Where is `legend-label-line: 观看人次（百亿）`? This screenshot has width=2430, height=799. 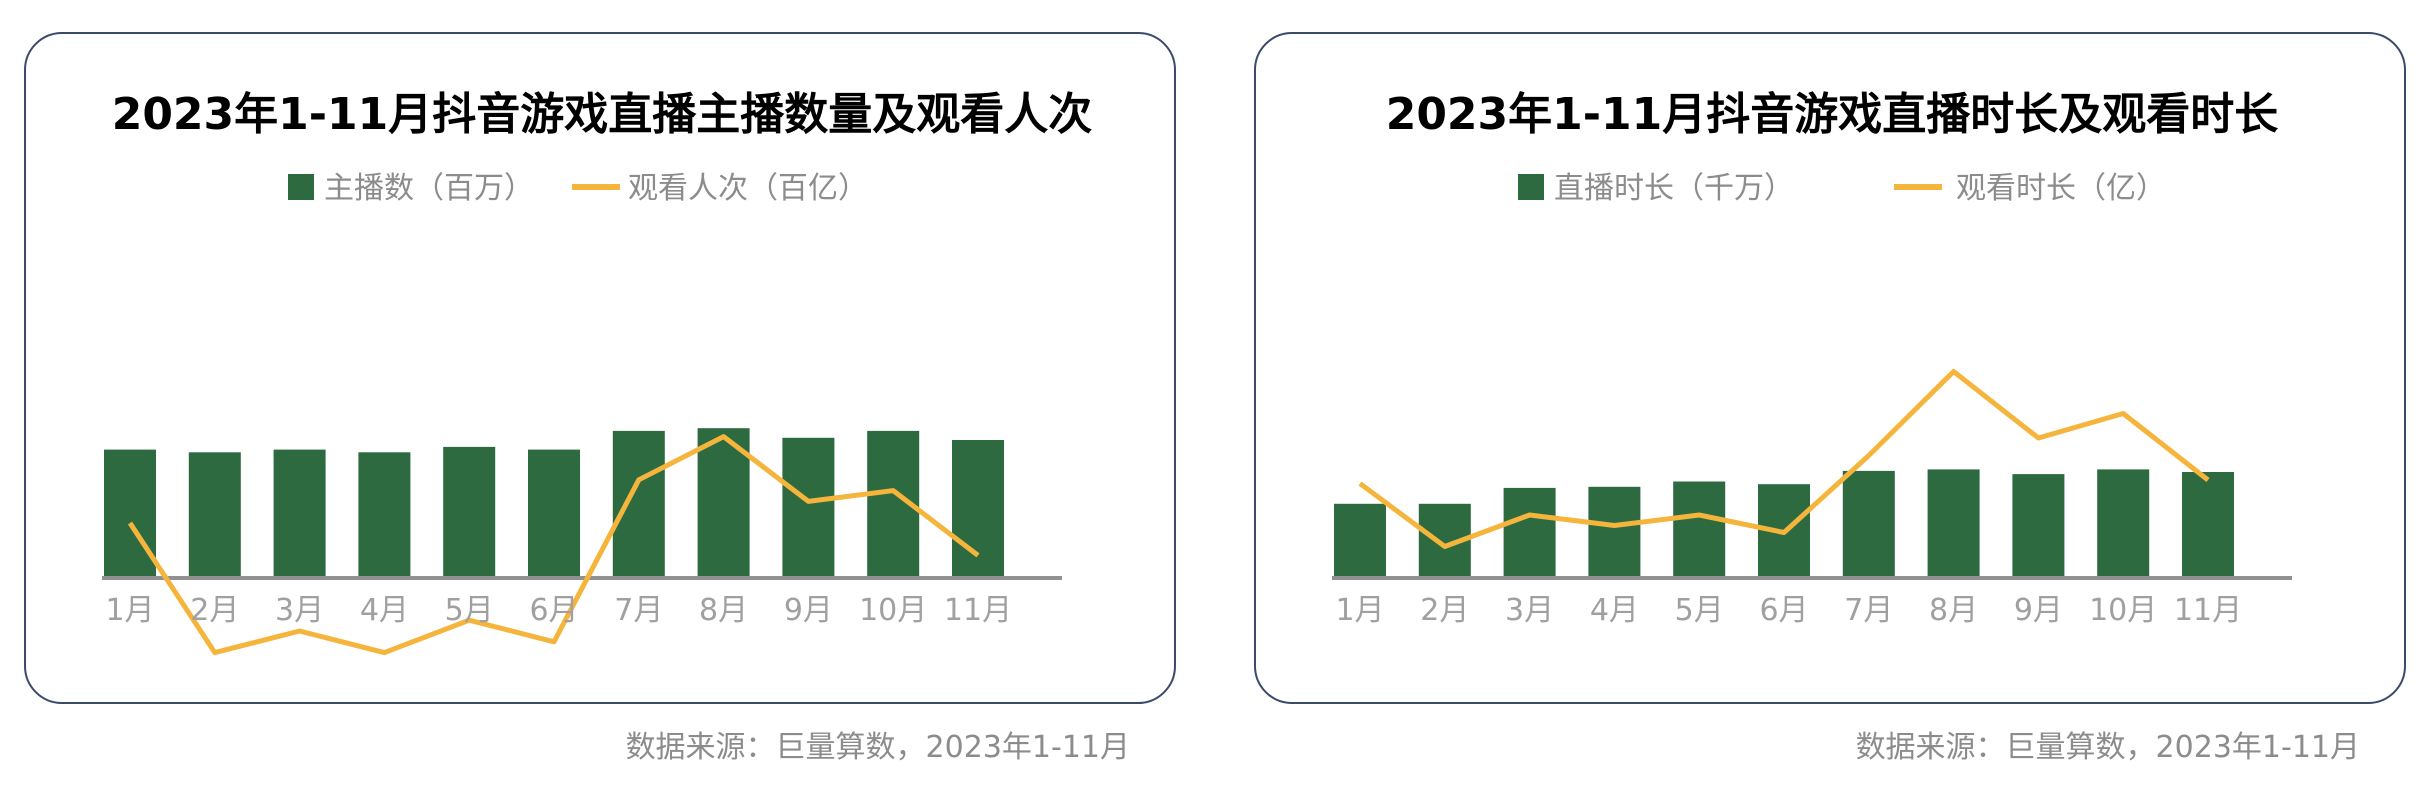
legend-label-line: 观看人次（百亿） is located at coordinates (748, 188).